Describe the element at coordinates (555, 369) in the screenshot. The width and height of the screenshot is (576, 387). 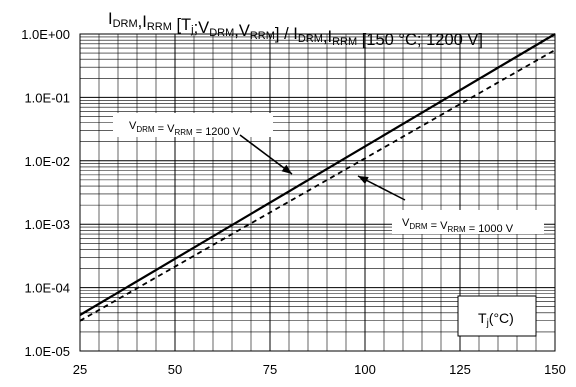
I see `x-tick-label: 150` at that location.